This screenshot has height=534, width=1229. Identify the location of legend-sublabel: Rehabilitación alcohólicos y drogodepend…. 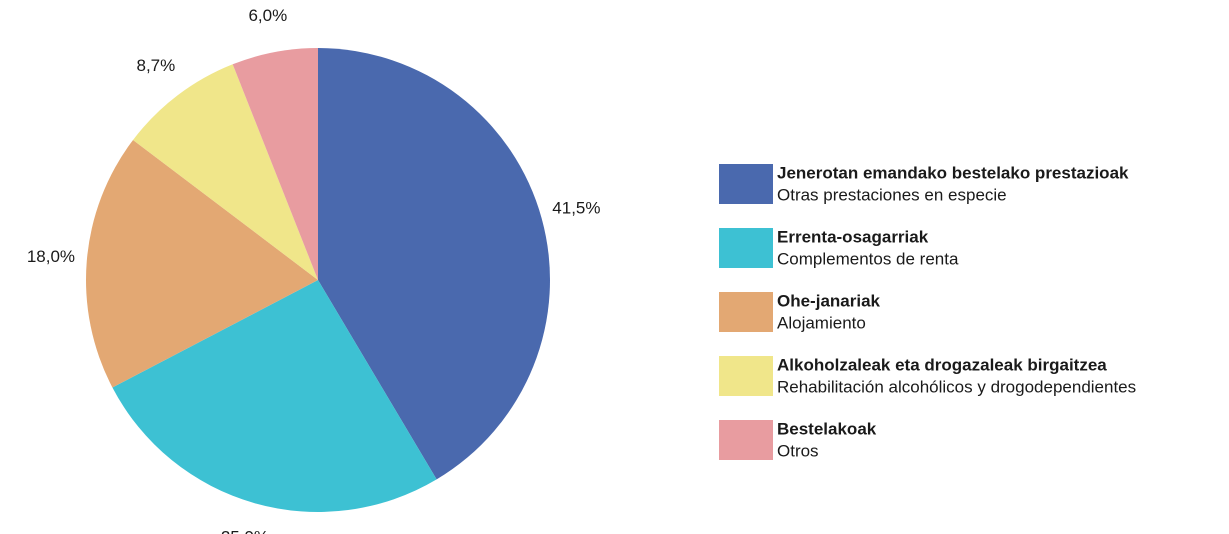
(956, 386).